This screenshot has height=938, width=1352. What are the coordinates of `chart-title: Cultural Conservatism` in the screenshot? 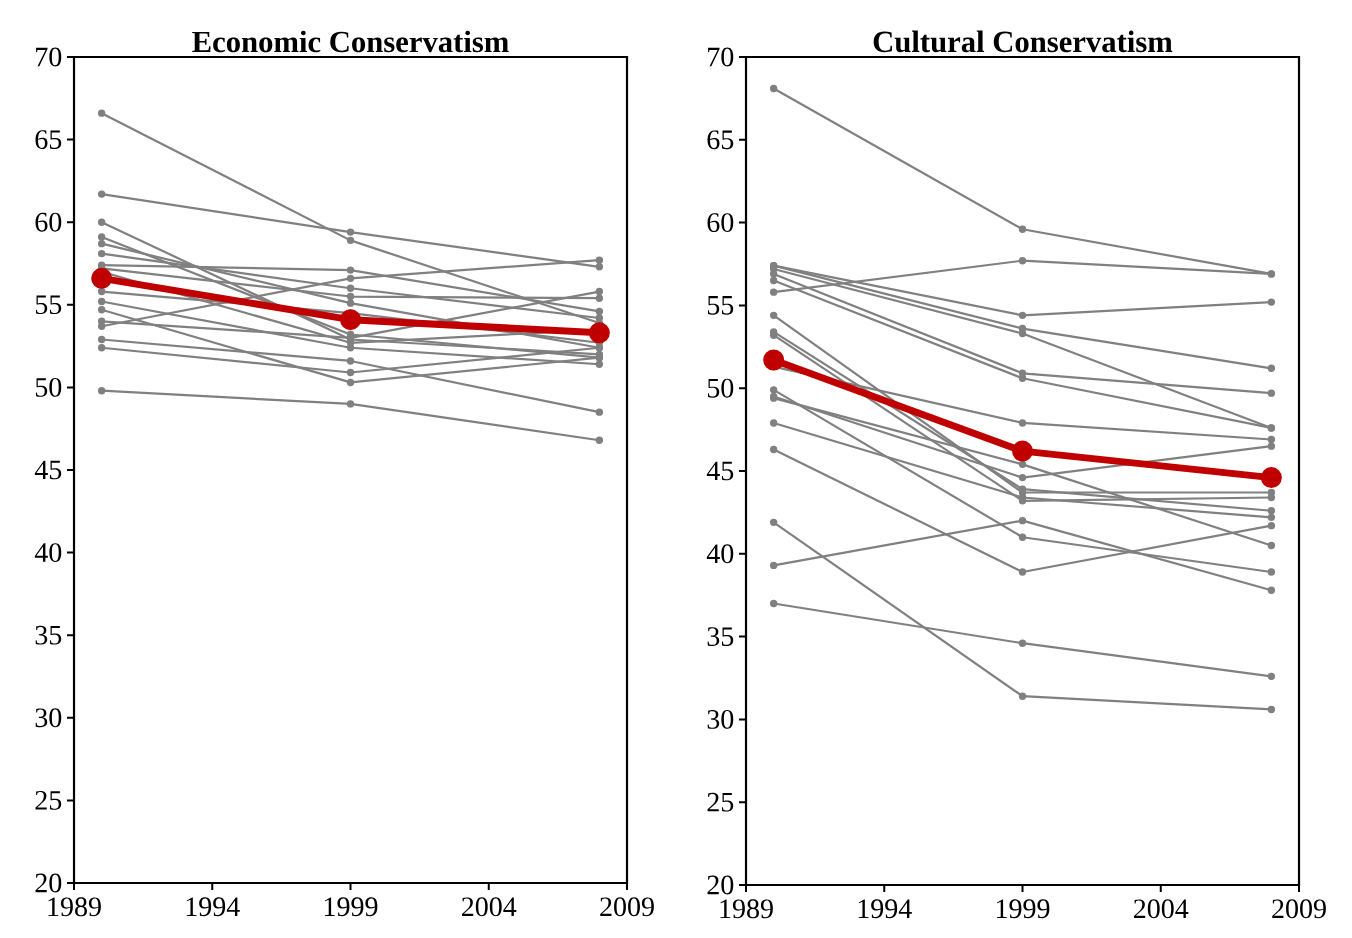 It's located at (1023, 41).